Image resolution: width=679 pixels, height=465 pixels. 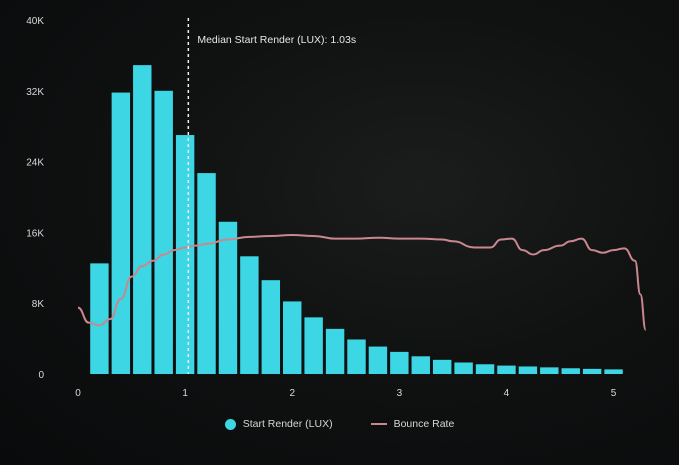 I want to click on y-tick-label: 32K, so click(x=35, y=92).